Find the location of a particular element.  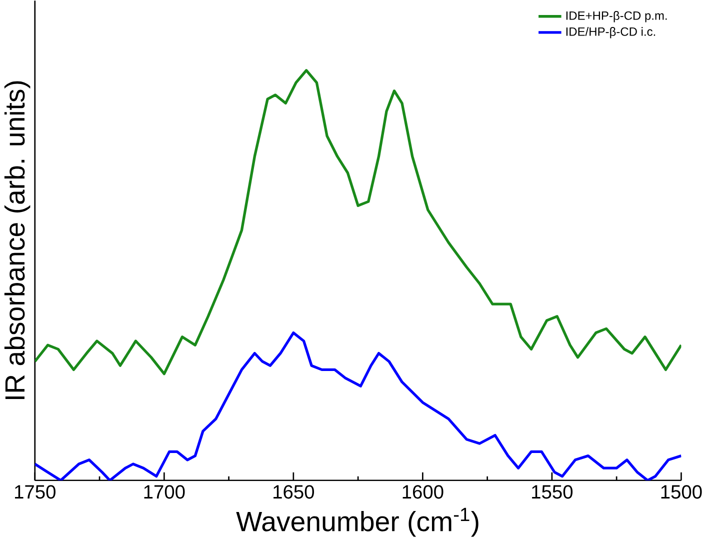

legend-label: IDE/HP-β-CD i.c. is located at coordinates (611, 32).